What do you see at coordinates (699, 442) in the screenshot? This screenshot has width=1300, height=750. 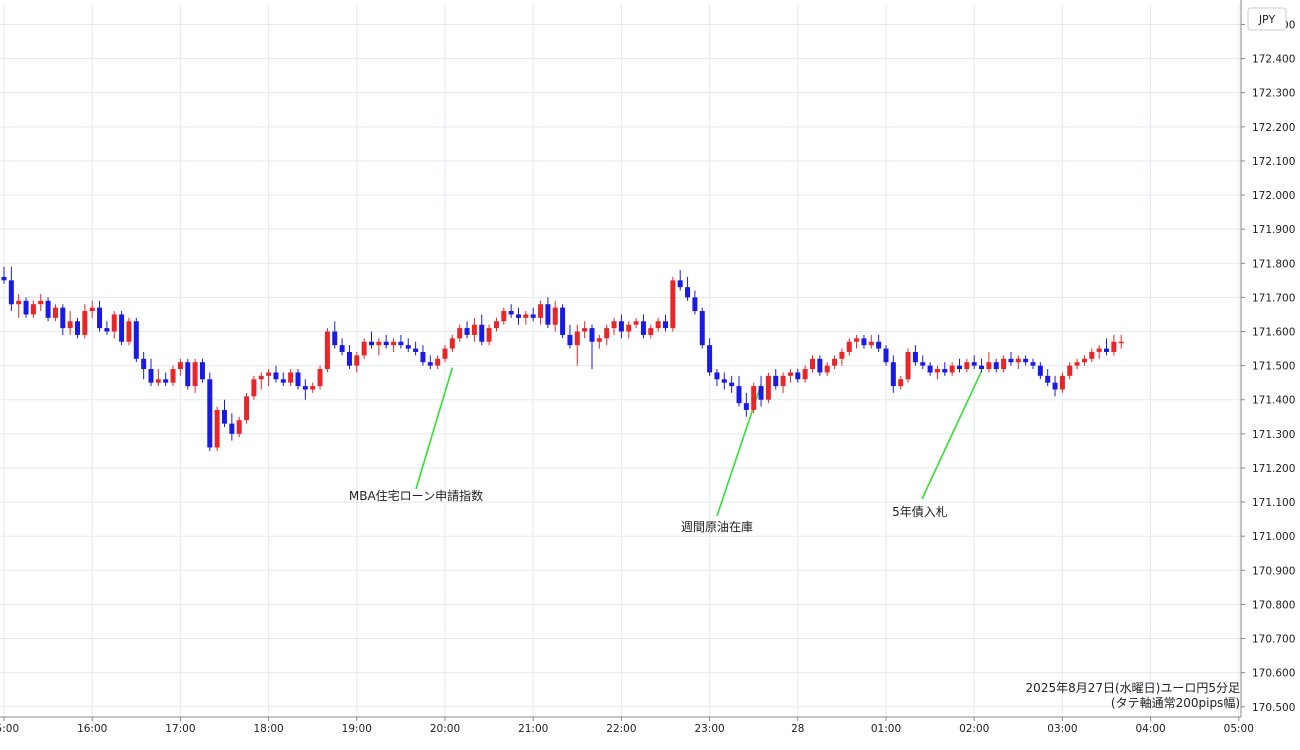 I see `annotation-lines` at bounding box center [699, 442].